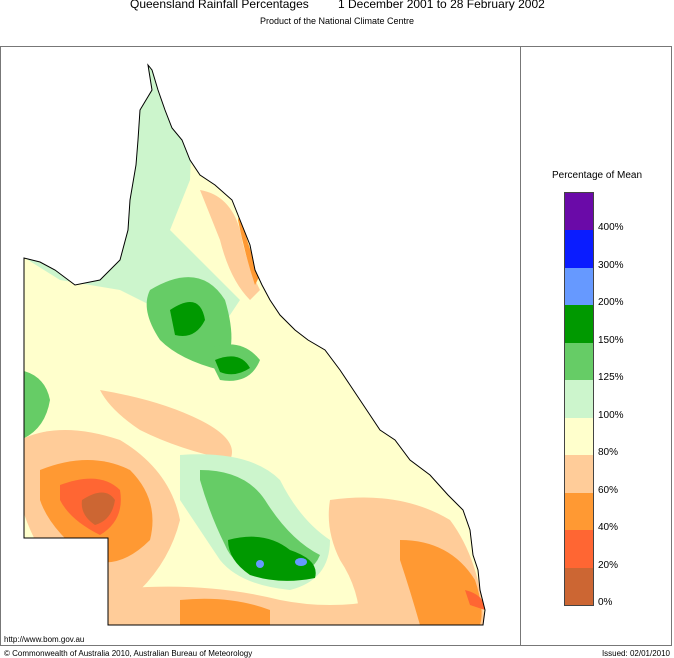 The image size is (674, 658). Describe the element at coordinates (611, 378) in the screenshot. I see `legend-tick-label: 125%` at that location.